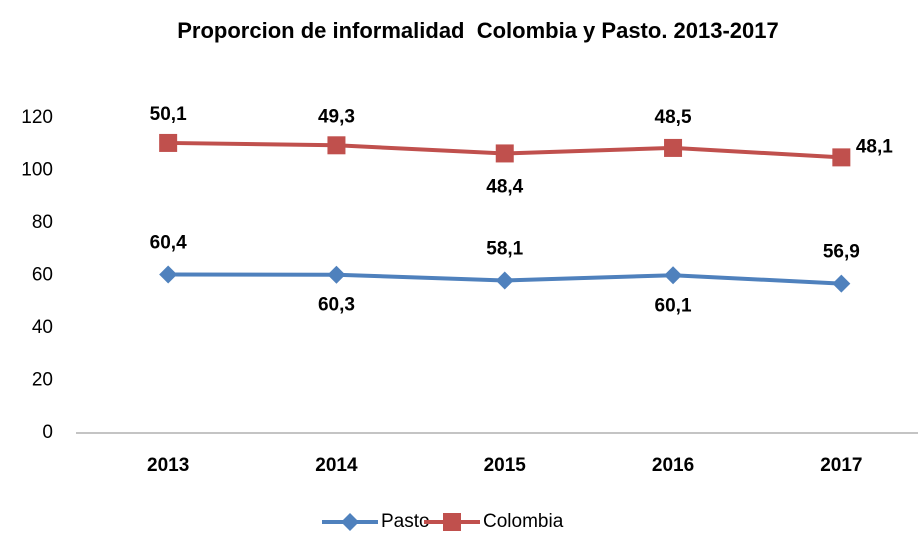 The height and width of the screenshot is (533, 921). Describe the element at coordinates (168, 114) in the screenshot. I see `data-label: 50,1` at that location.